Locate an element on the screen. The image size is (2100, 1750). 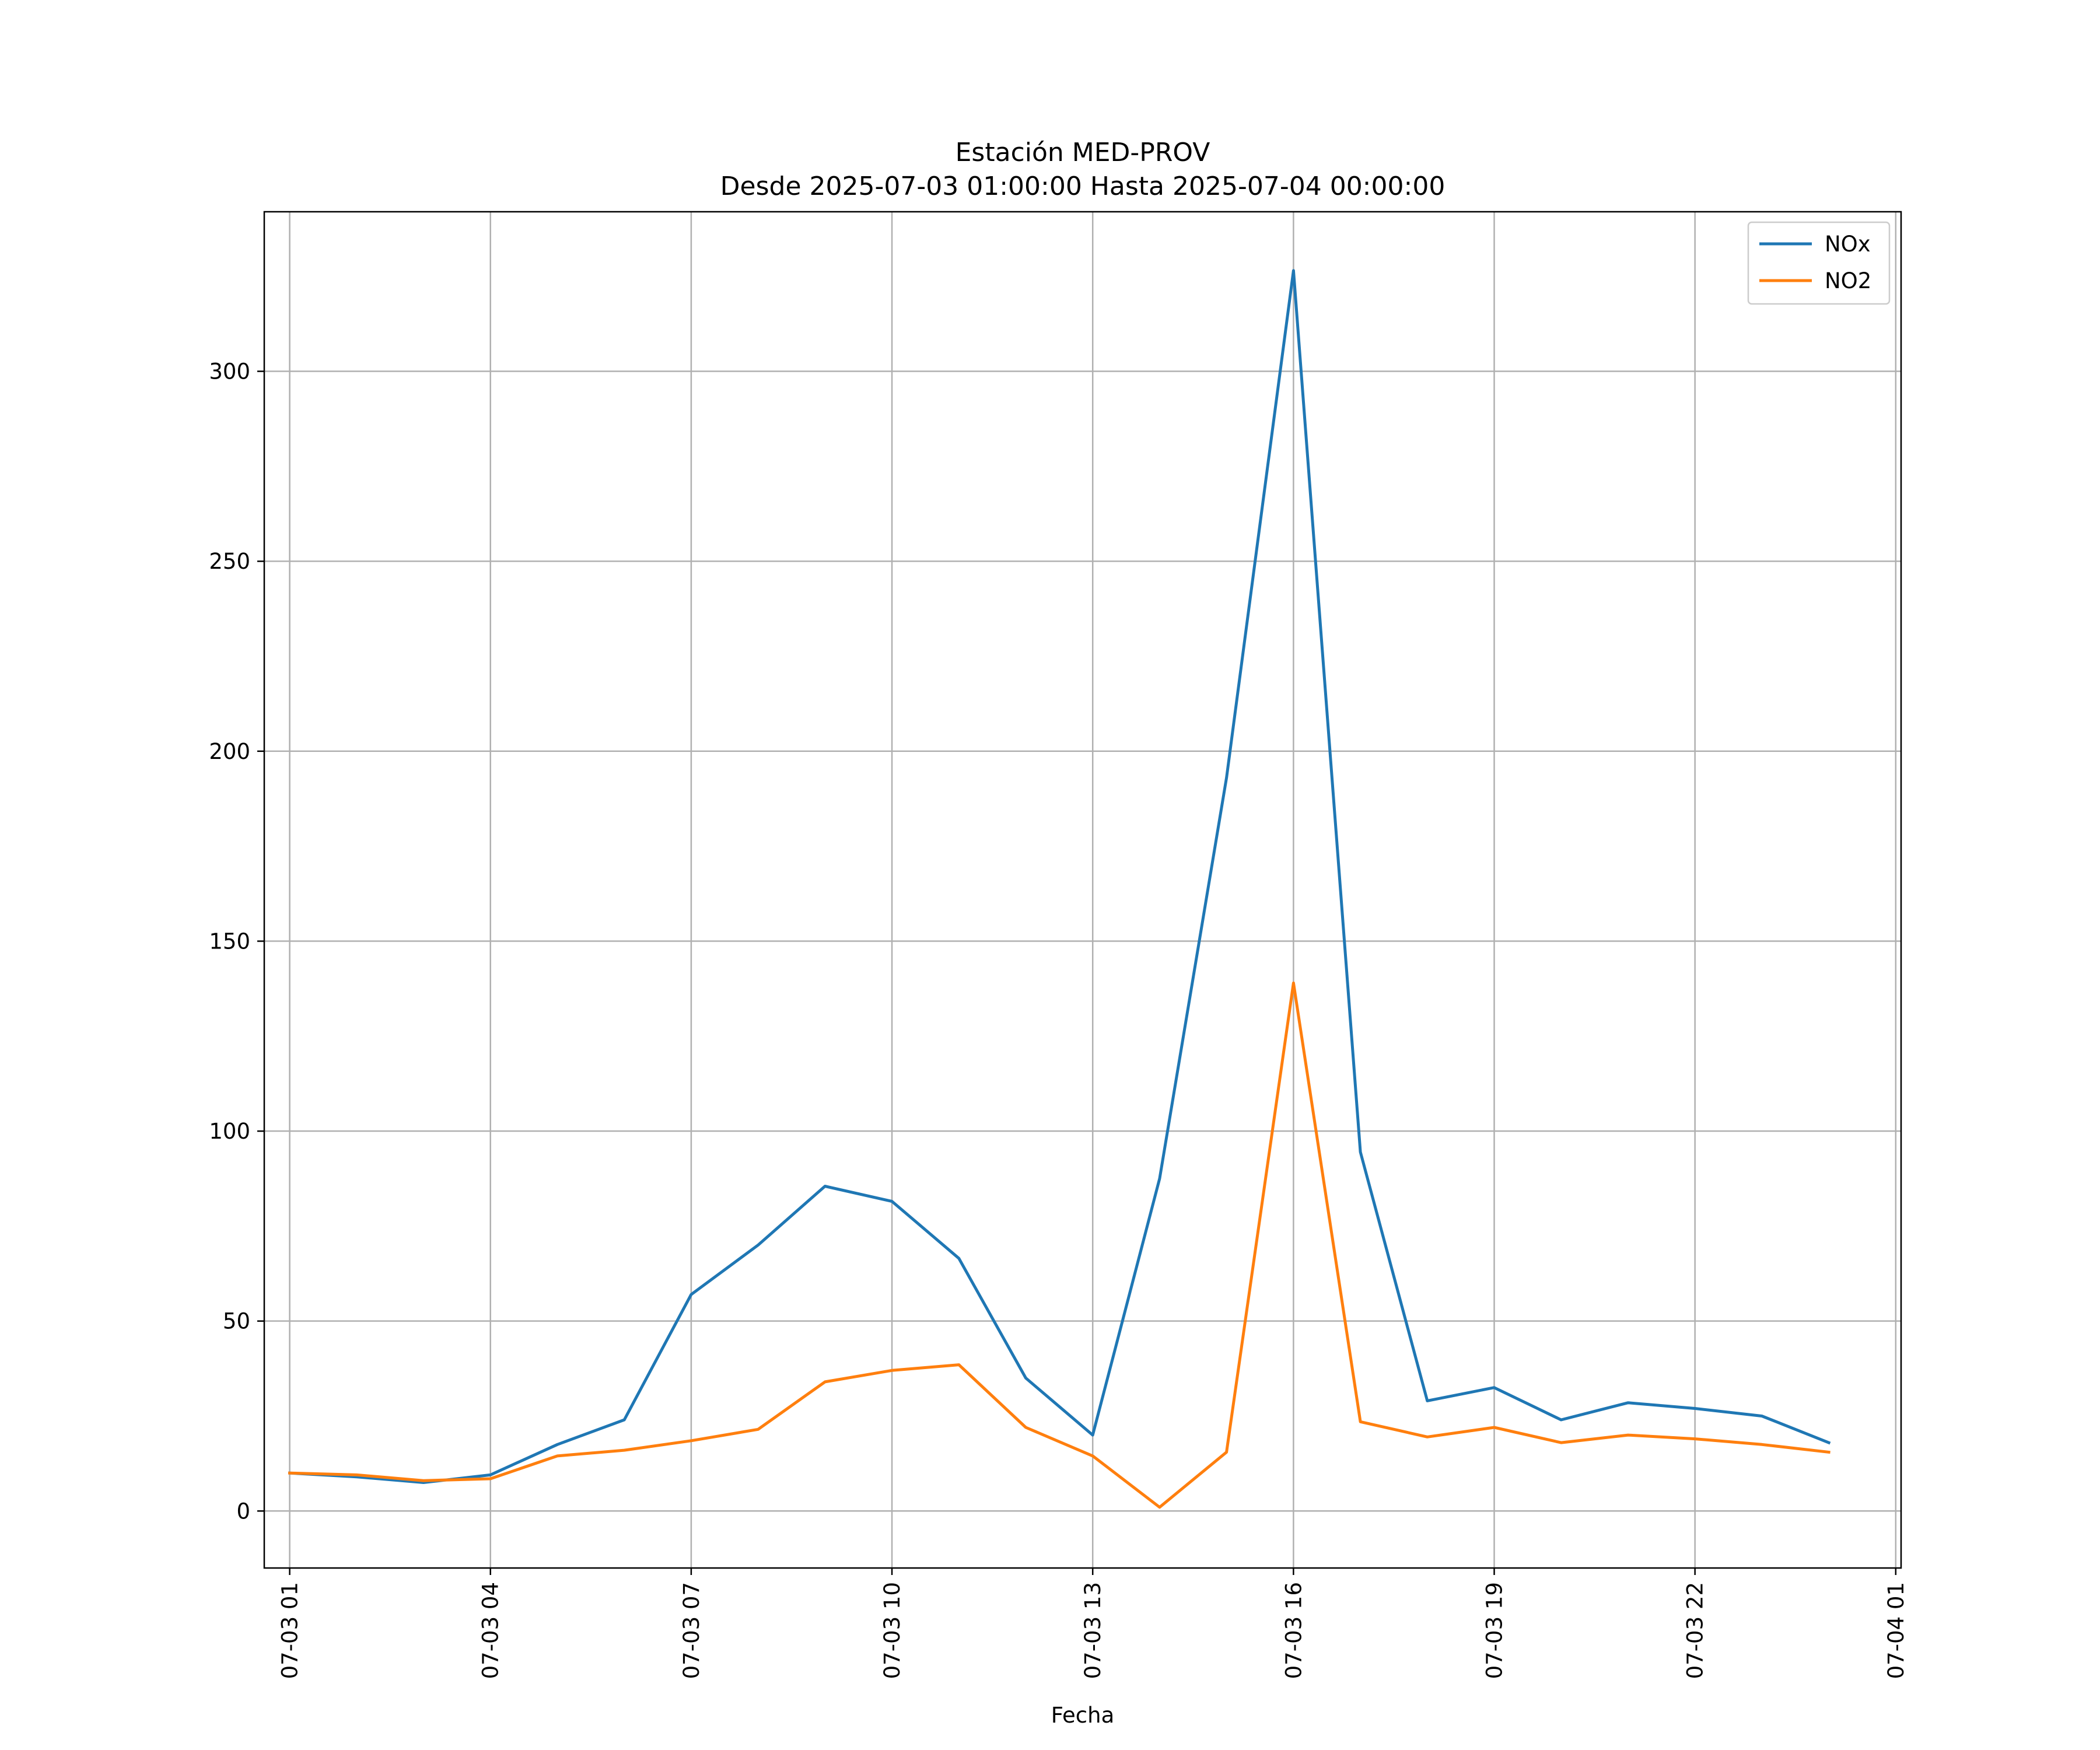
legend-label-no2: NO2 is located at coordinates (1848, 280).